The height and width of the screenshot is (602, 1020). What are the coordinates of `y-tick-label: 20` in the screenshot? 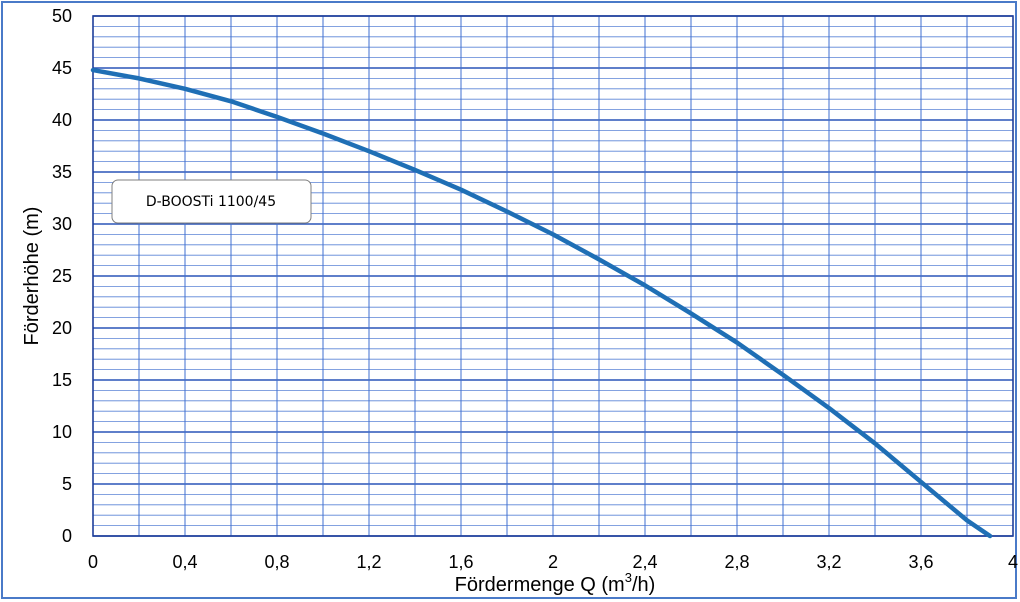 It's located at (62, 328).